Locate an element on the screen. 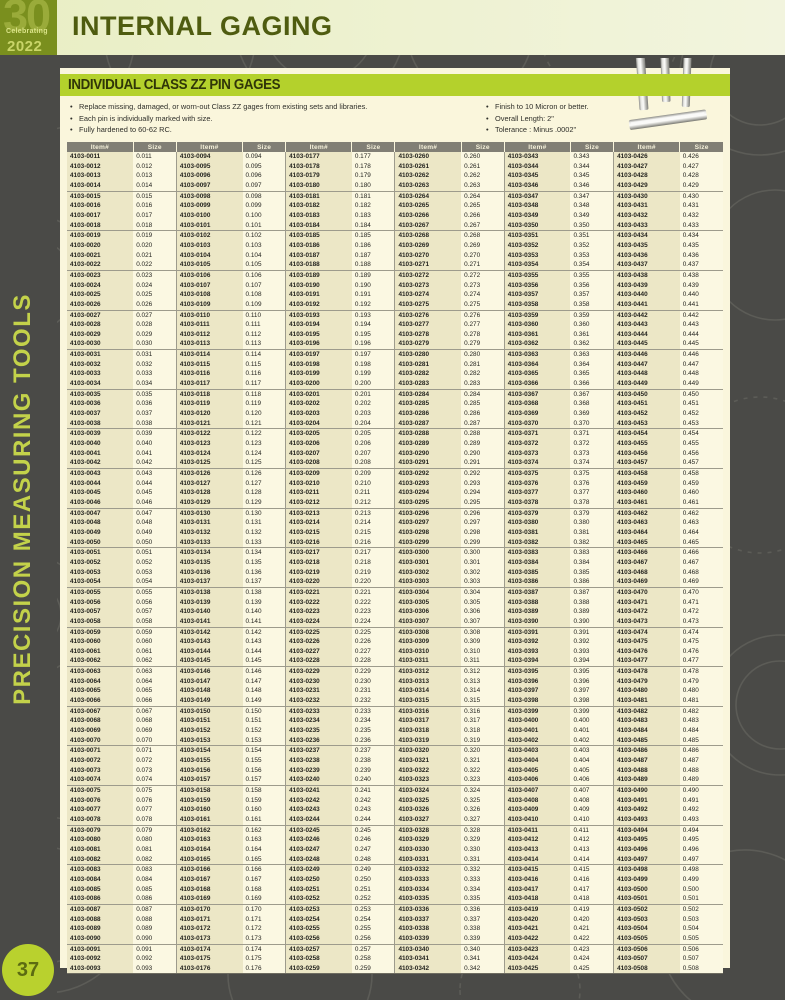 Image resolution: width=785 pixels, height=1000 pixels. cell-size-value: 0.296 is located at coordinates (483, 513).